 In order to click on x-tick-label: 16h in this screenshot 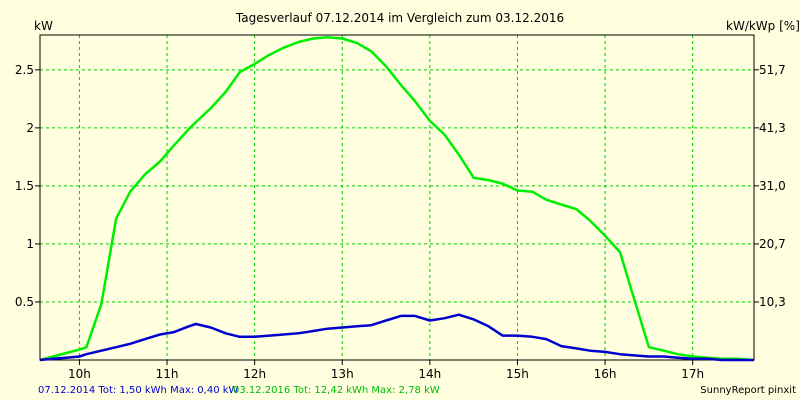, I will do `click(605, 374)`.